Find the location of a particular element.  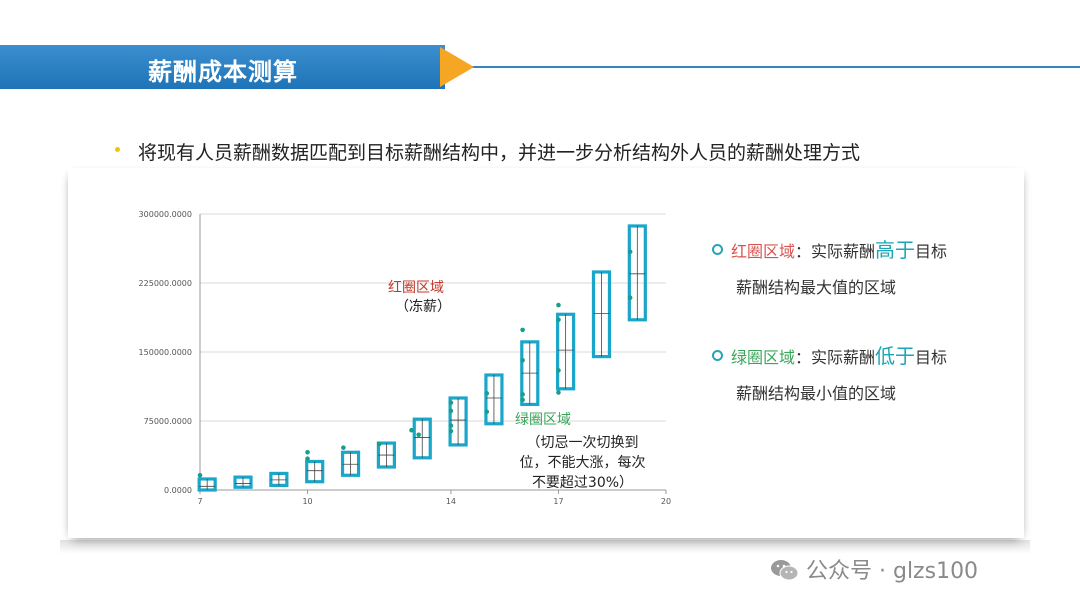

legend-green-rest2: 薪酬结构最小值的区域 is located at coordinates (816, 393).